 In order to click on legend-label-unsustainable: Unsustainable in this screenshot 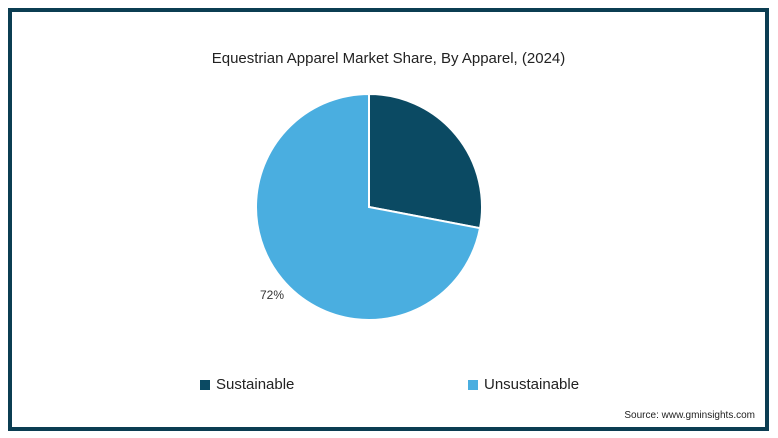, I will do `click(532, 384)`.